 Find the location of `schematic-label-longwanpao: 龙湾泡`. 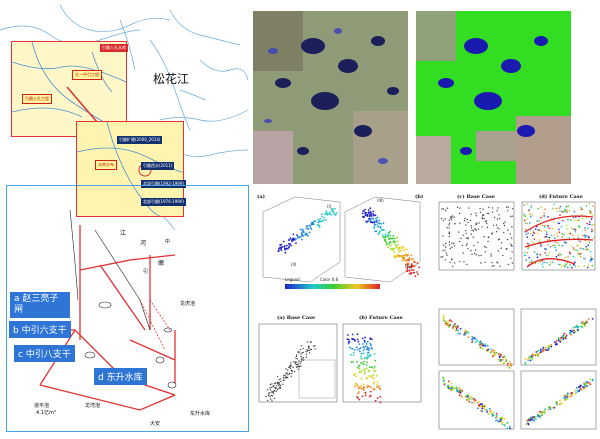

schematic-label-longwanpao: 龙湾泡 is located at coordinates (93, 406).